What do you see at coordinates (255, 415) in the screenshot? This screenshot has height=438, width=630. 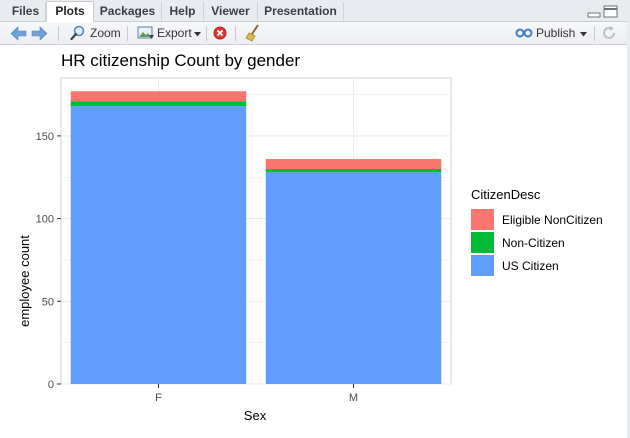 I see `x-axis-title: Sex` at bounding box center [255, 415].